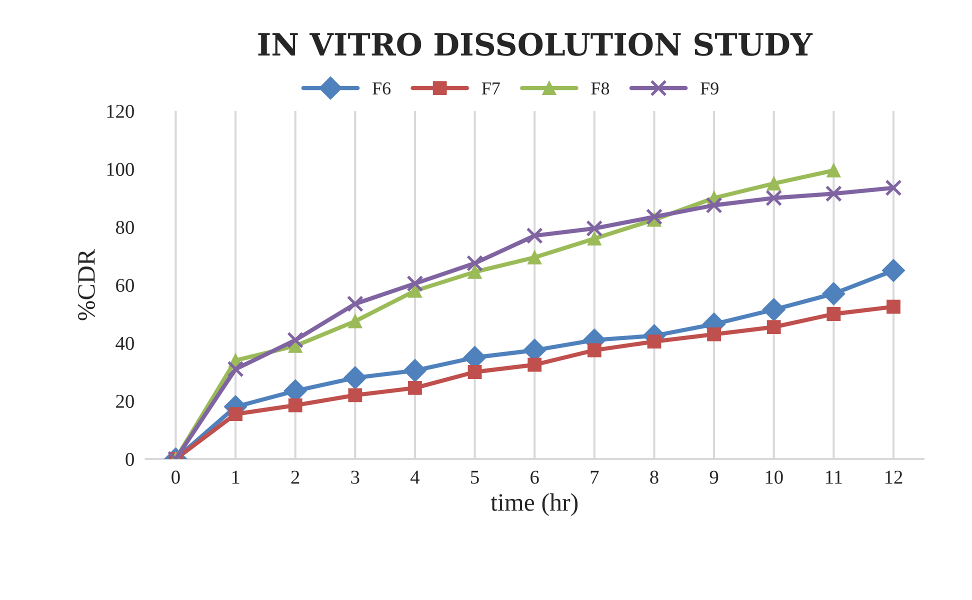 Image resolution: width=972 pixels, height=600 pixels. What do you see at coordinates (120, 111) in the screenshot?
I see `y-tick-label: 120` at bounding box center [120, 111].